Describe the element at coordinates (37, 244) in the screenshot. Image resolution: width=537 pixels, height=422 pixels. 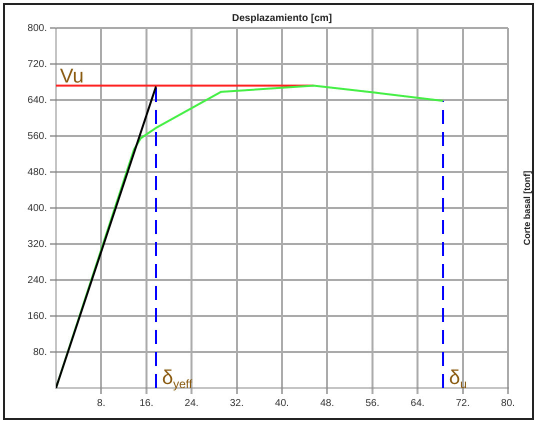
I see `y-tick-label: 320.` at that location.